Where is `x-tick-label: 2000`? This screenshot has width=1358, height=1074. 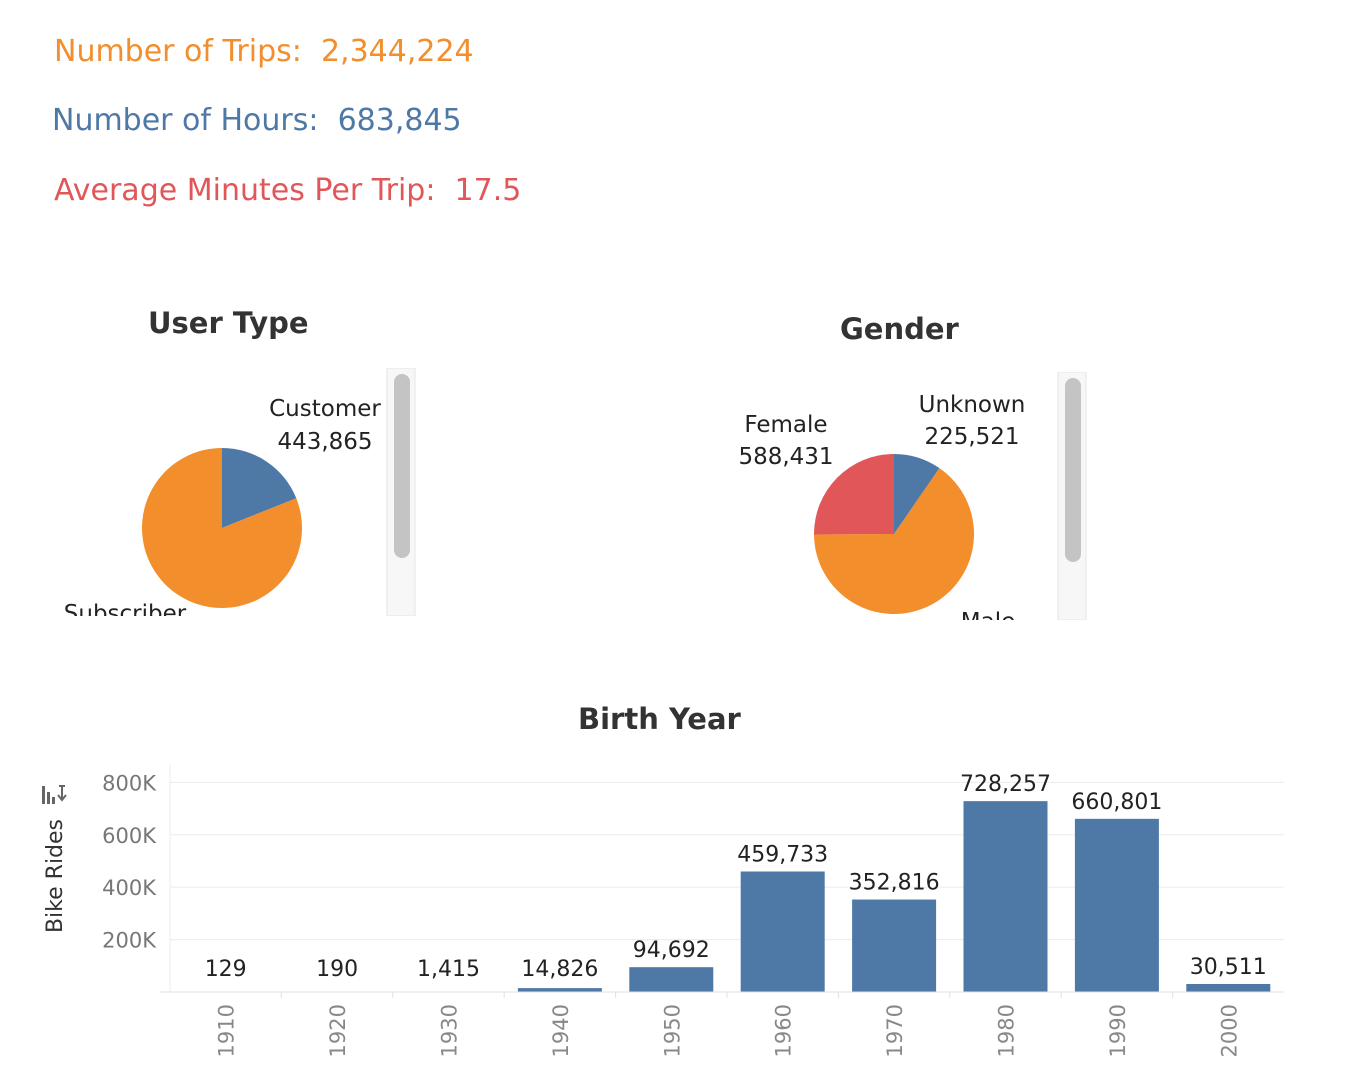
x-tick-label: 2000 is located at coordinates (1229, 1030).